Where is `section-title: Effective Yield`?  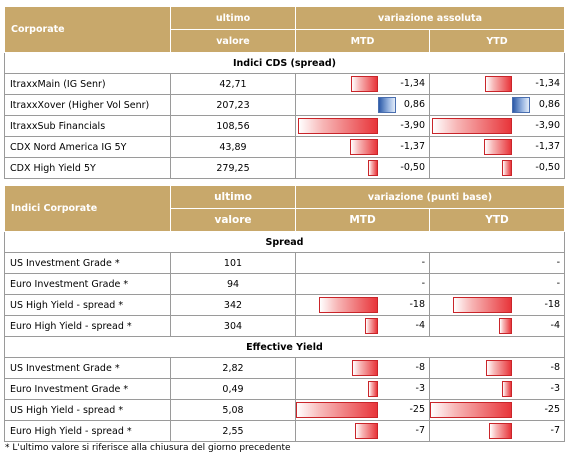 section-title: Effective Yield is located at coordinates (284, 347).